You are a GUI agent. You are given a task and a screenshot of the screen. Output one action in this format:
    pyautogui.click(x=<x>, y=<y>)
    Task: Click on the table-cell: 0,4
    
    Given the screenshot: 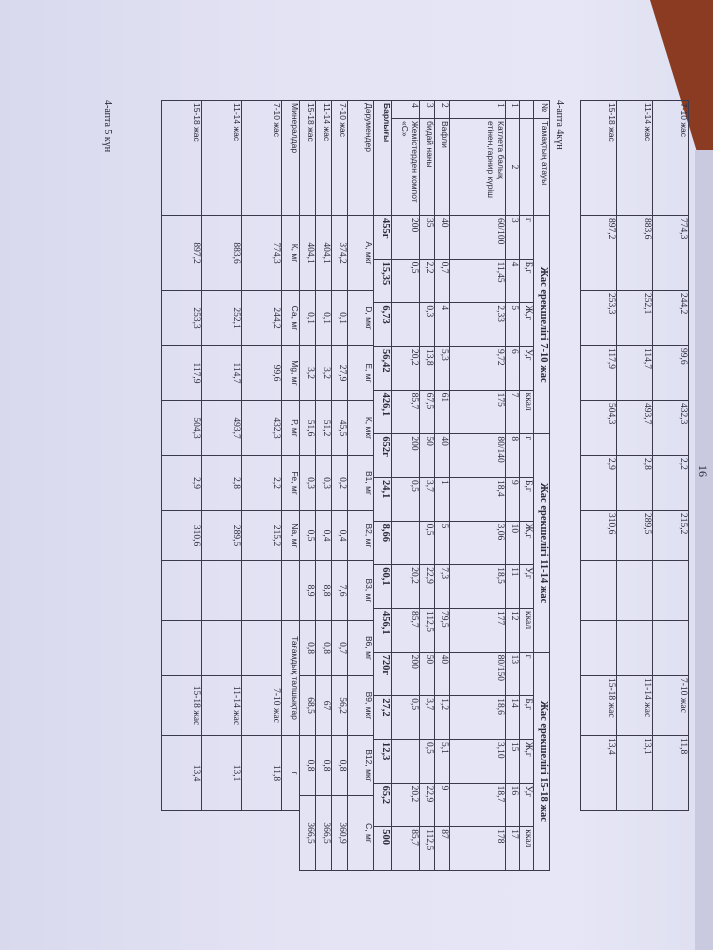 What is the action you would take?
    pyautogui.click(x=323, y=535)
    